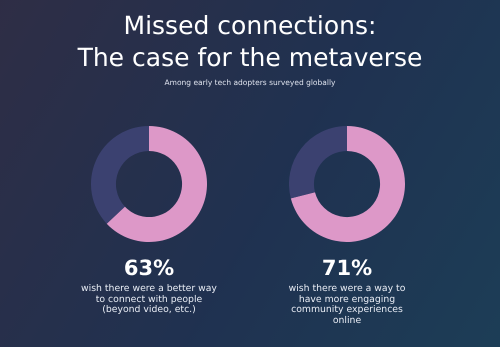 This screenshot has width=500, height=347. What do you see at coordinates (250, 42) in the screenshot?
I see `chart-title: Missed connections: The case for the metaverse` at bounding box center [250, 42].